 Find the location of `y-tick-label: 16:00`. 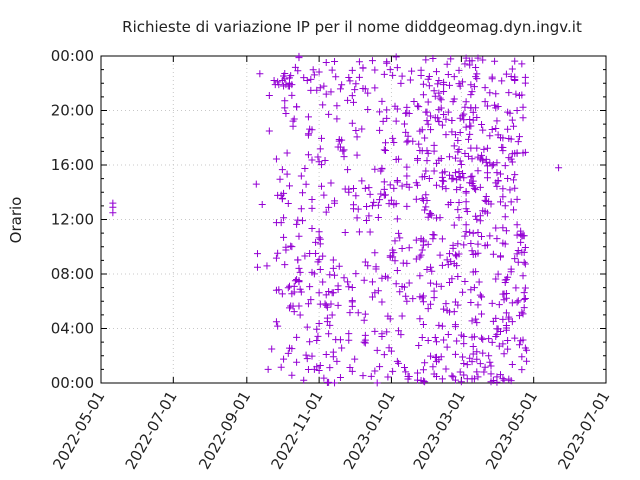

y-tick-label: 16:00 is located at coordinates (72, 165).